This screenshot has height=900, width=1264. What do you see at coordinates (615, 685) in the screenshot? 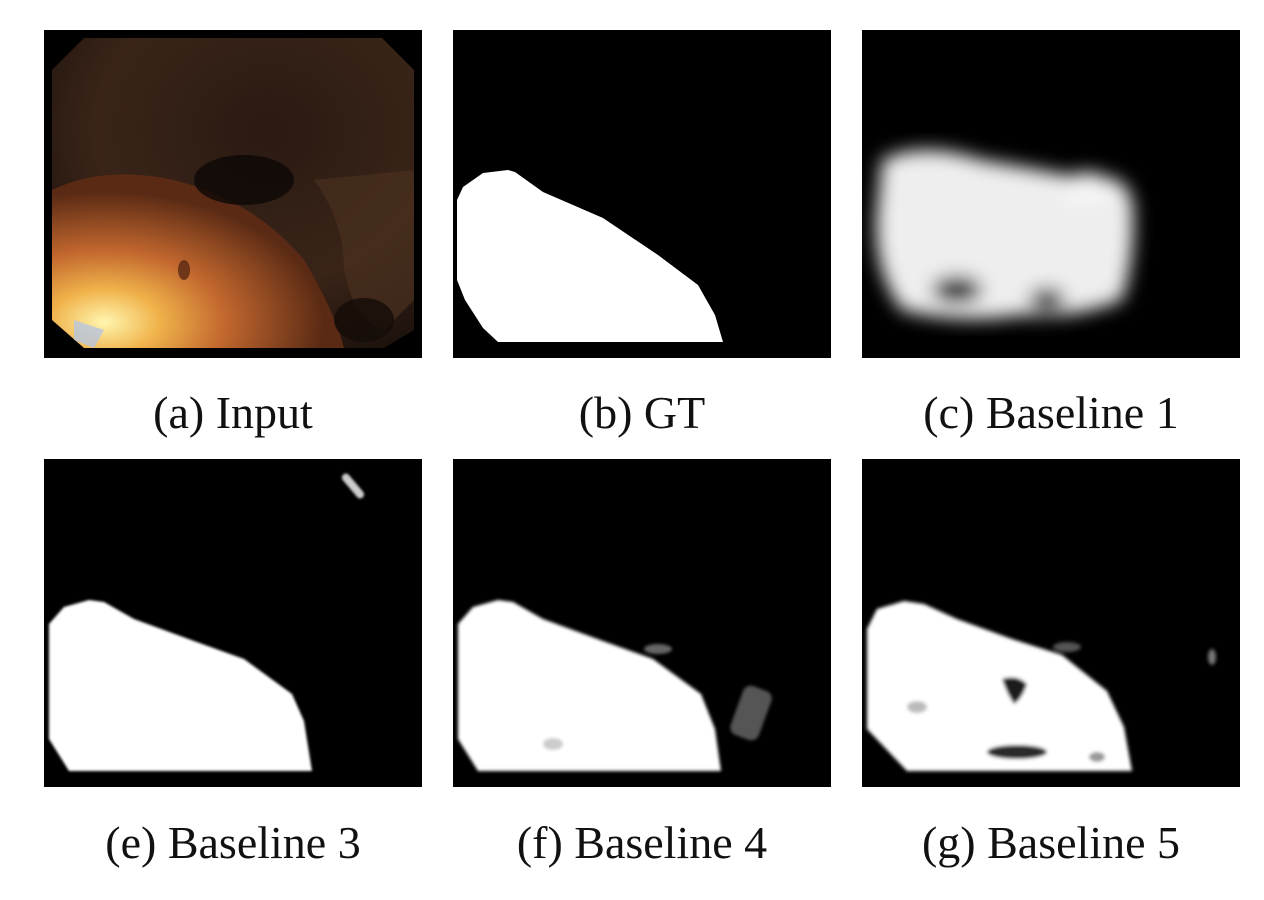
I see `baseline-4-prediction` at bounding box center [615, 685].